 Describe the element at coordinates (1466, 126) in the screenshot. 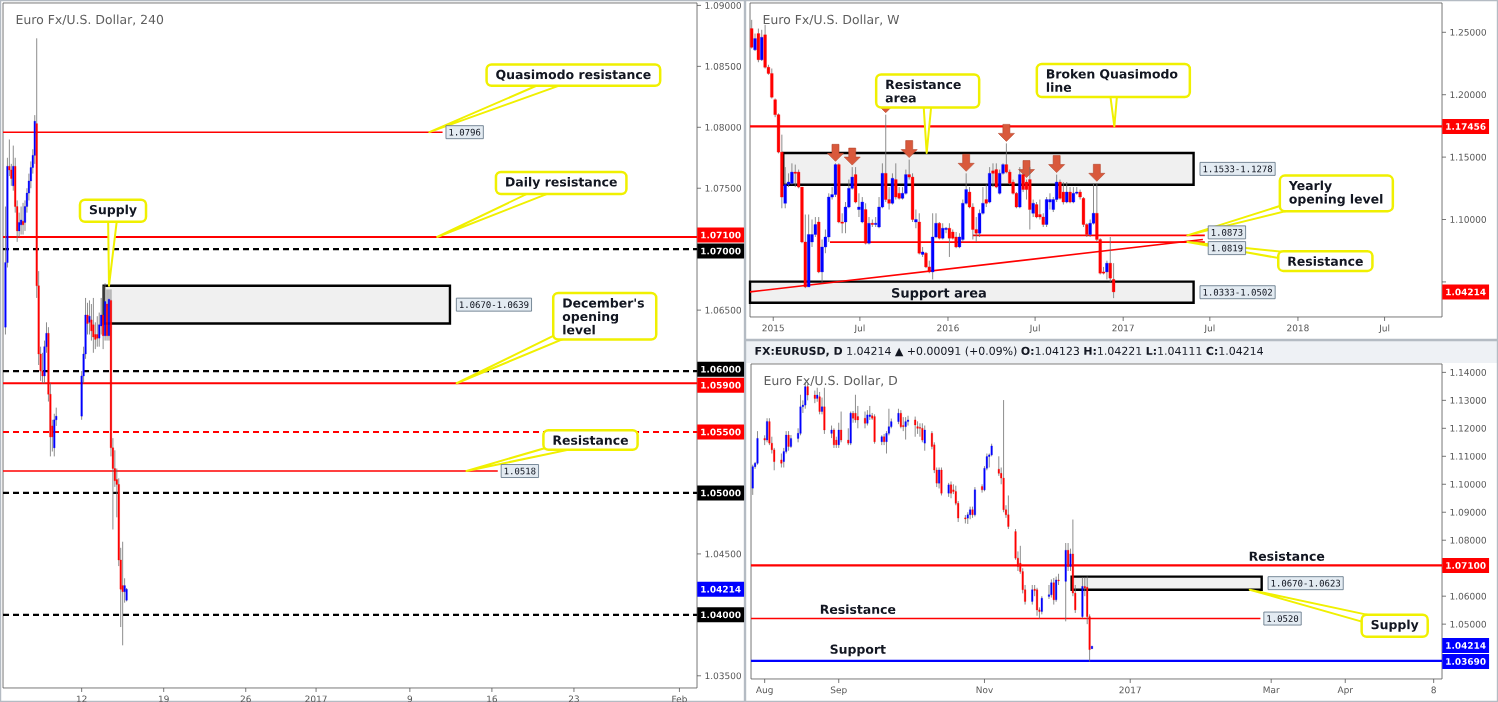

I see `ref-line-label: 1.17456` at that location.